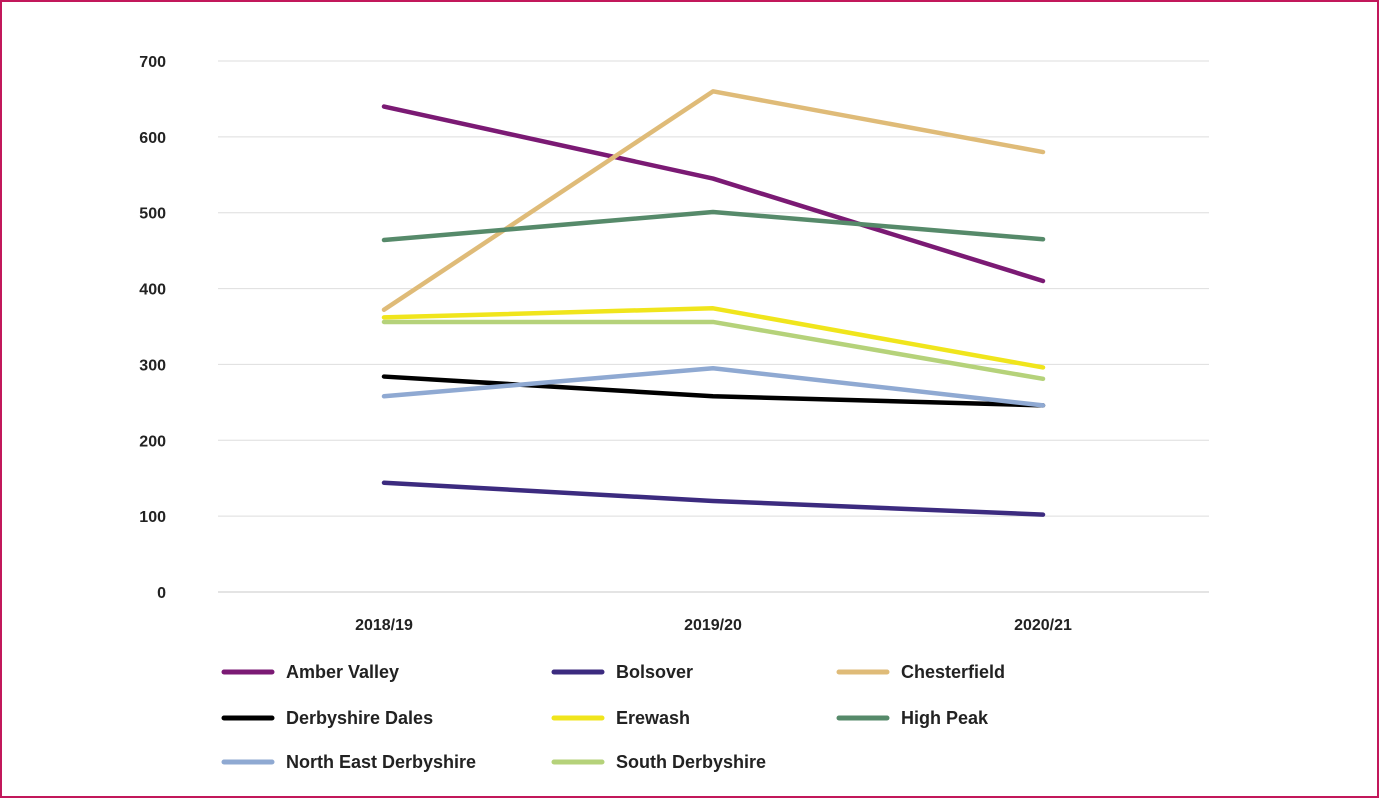  I want to click on legend-item: North East Derbyshire, so click(348, 762).